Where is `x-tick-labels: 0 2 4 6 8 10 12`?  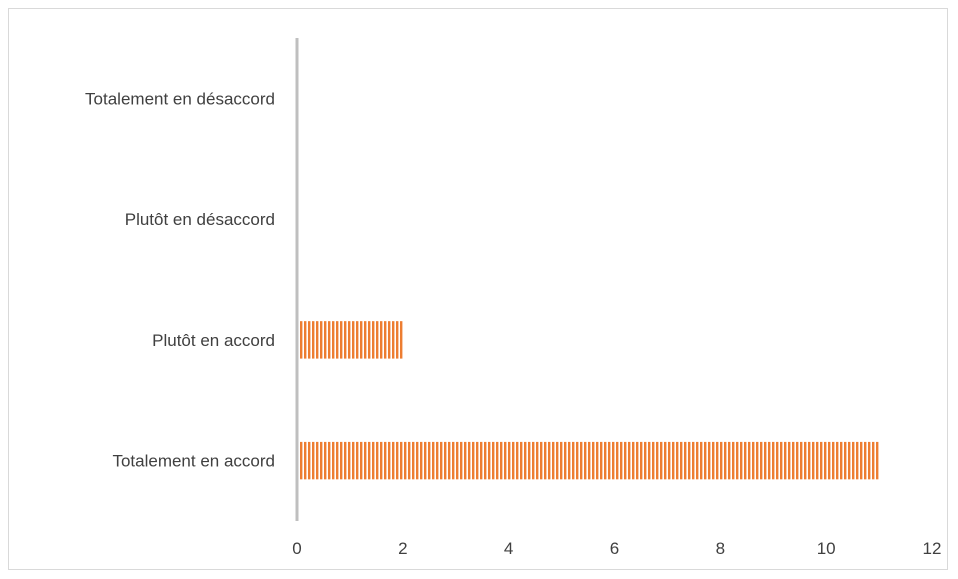 x-tick-labels: 0 2 4 6 8 10 12 is located at coordinates (616, 548).